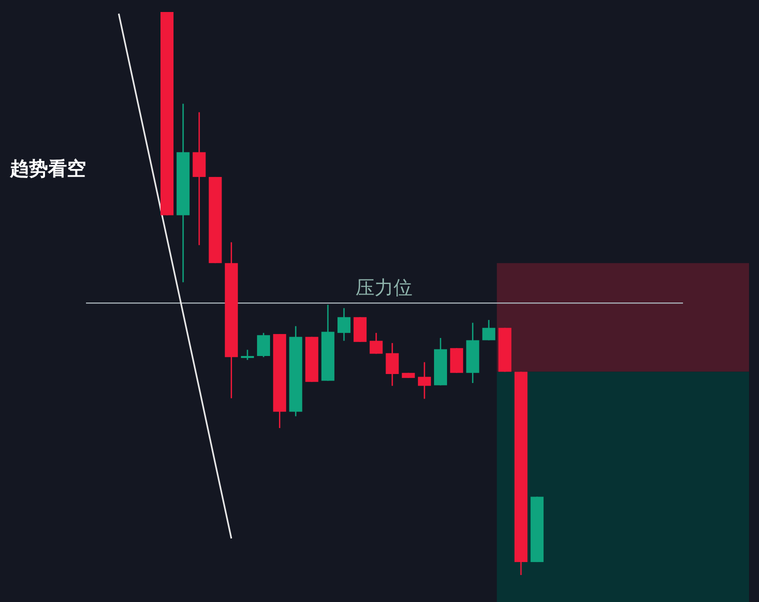  I want to click on text: 趋势看空, so click(47, 169).